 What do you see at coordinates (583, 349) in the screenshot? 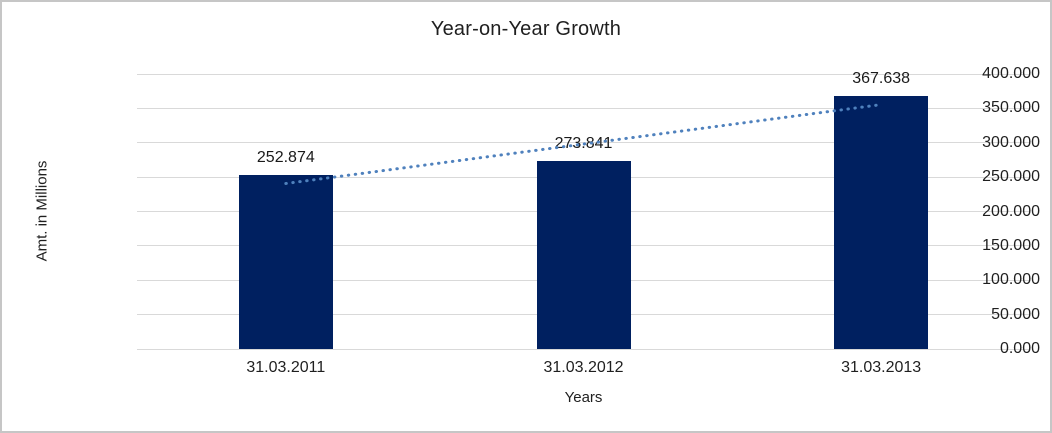
I see `x-axis-line` at bounding box center [583, 349].